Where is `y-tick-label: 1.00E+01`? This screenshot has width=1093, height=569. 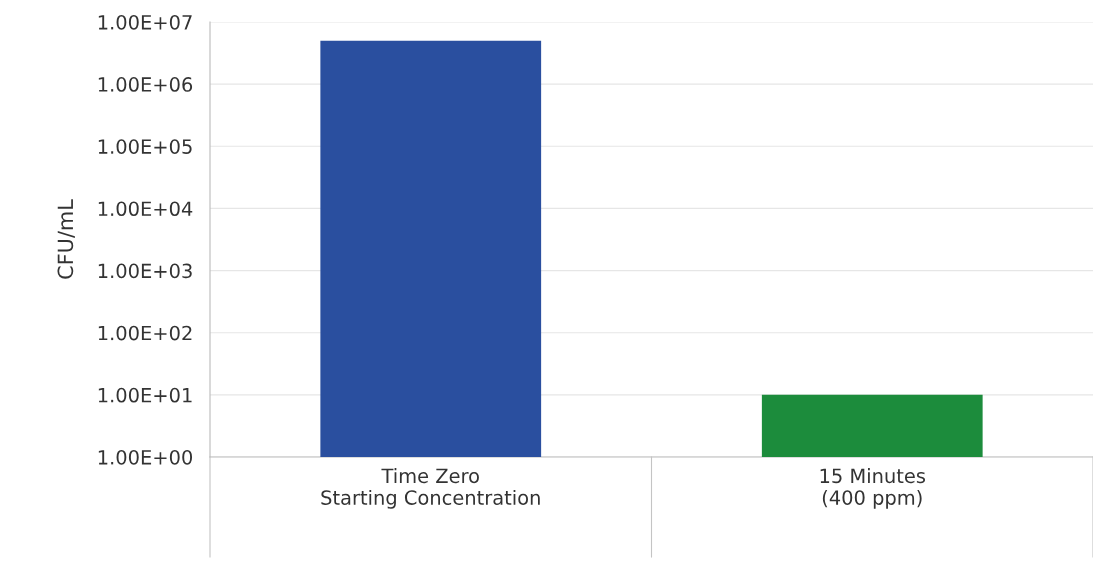
y-tick-label: 1.00E+01 is located at coordinates (145, 395).